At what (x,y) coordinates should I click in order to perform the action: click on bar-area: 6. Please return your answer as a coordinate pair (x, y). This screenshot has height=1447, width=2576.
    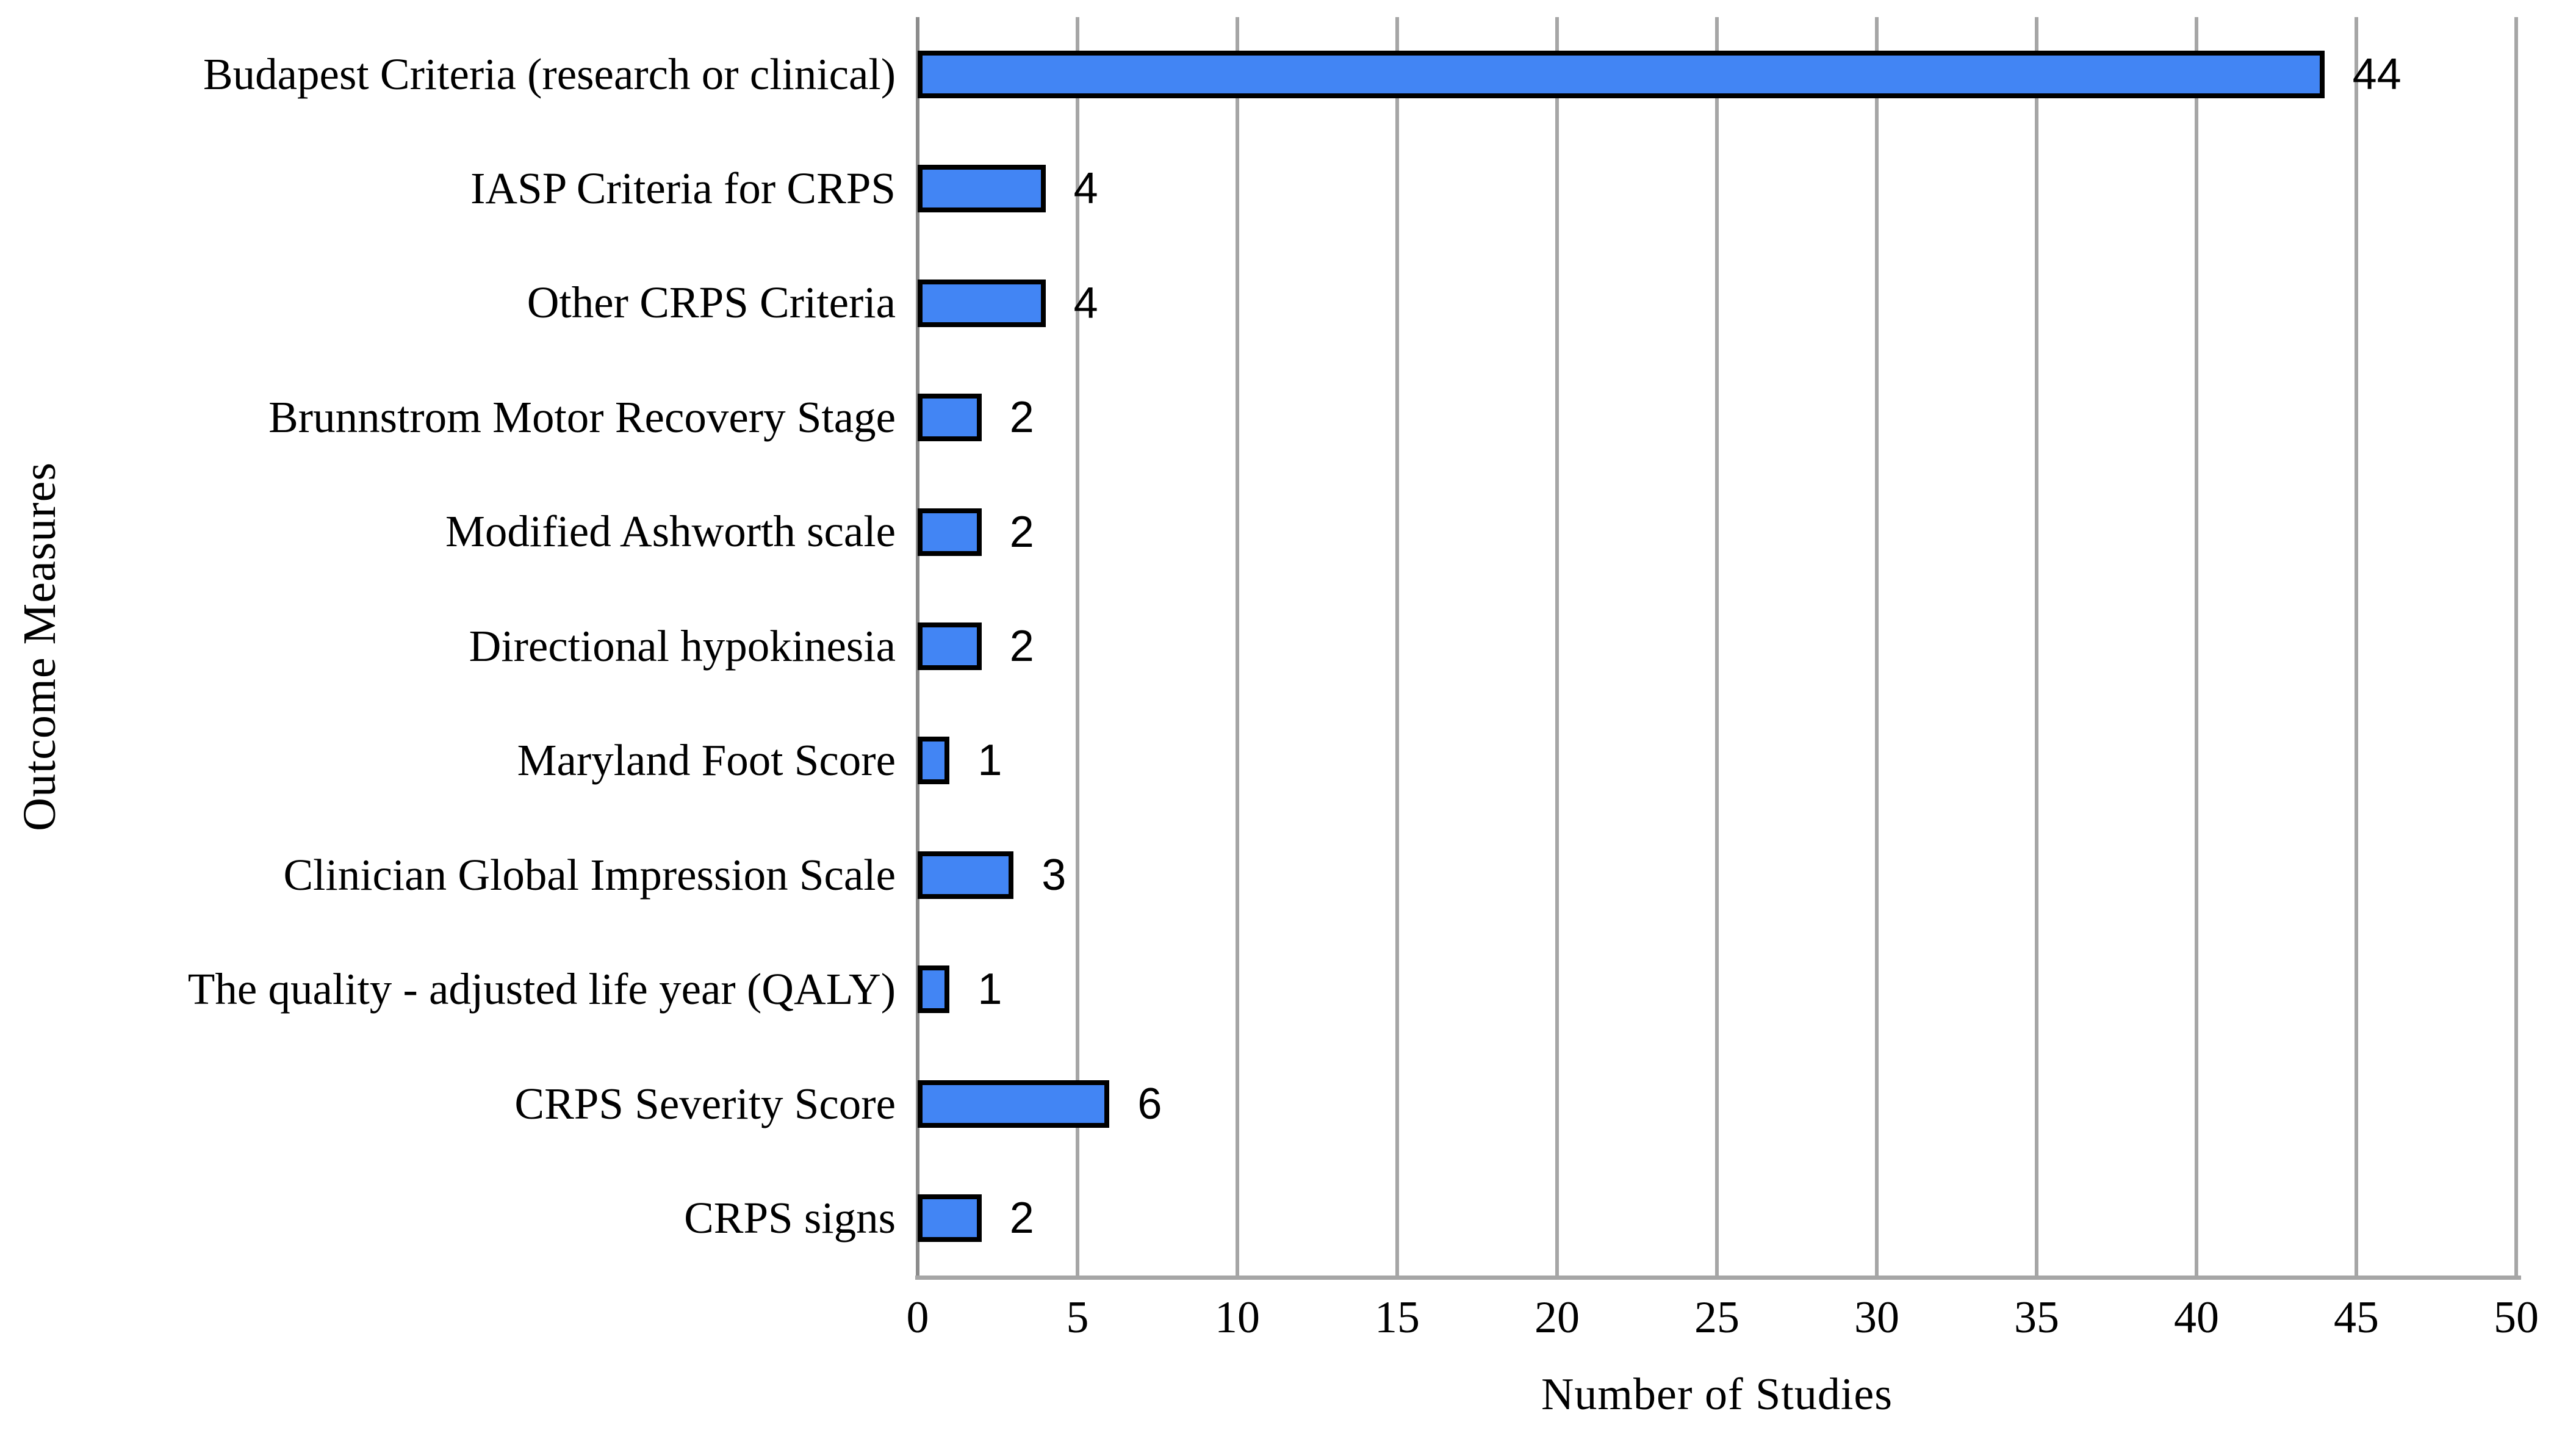
    Looking at the image, I should click on (1717, 1104).